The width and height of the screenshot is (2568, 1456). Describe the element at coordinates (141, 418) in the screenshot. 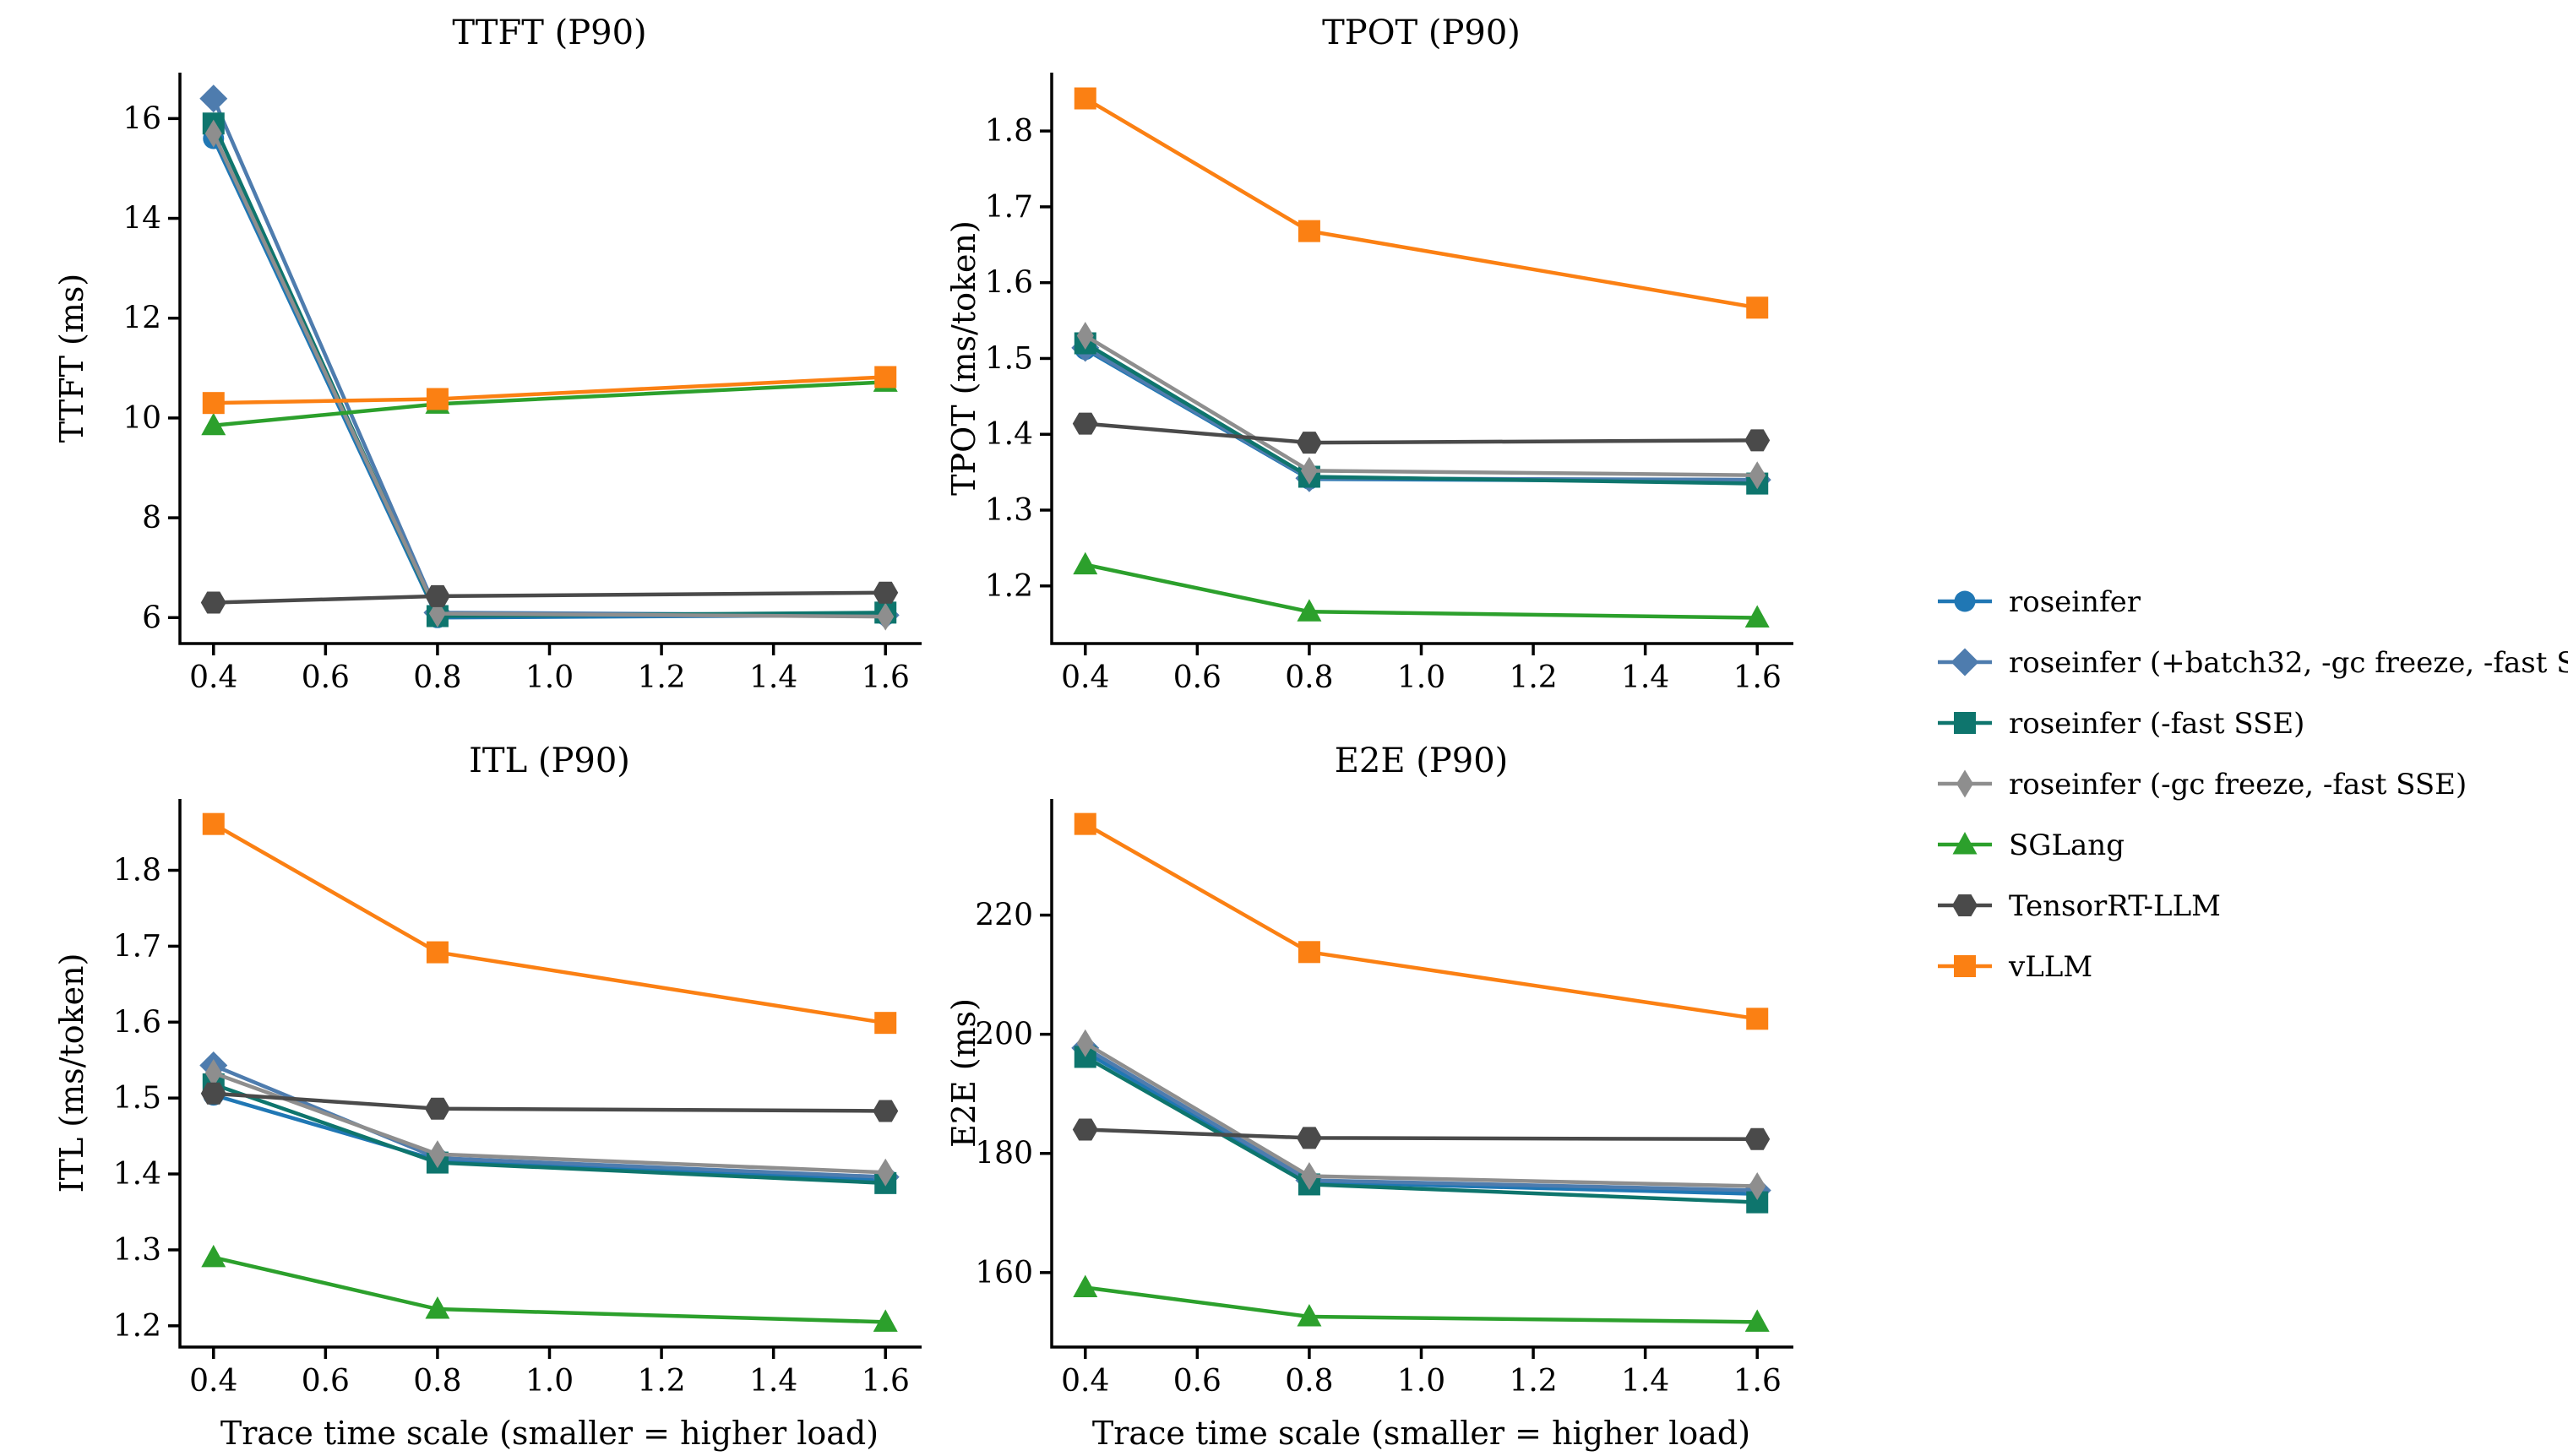

I see `y-tick-label: 10` at that location.